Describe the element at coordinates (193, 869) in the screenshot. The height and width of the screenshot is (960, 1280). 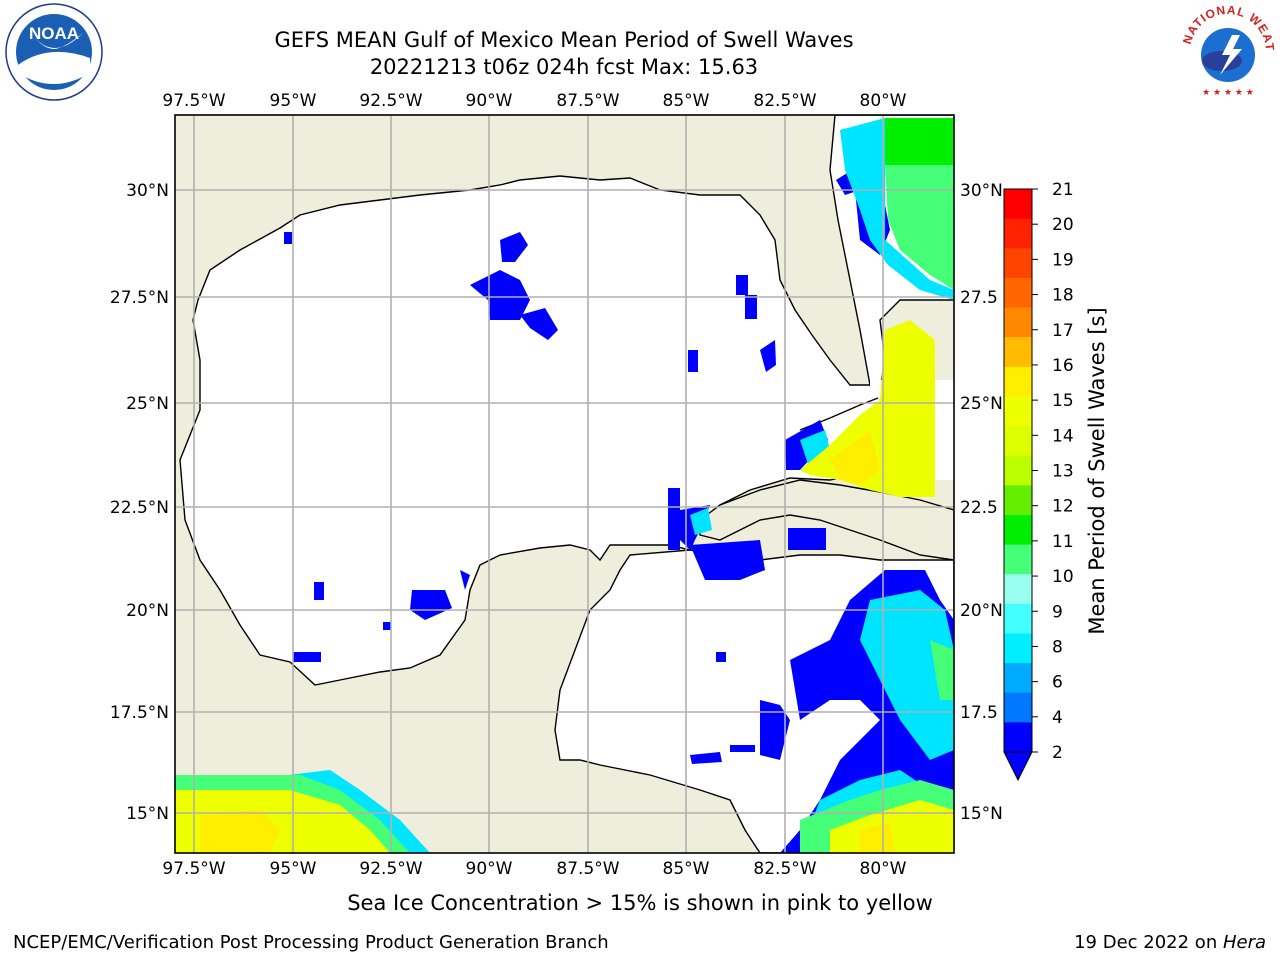
I see `lon-label-bottom: 97.5°W` at that location.